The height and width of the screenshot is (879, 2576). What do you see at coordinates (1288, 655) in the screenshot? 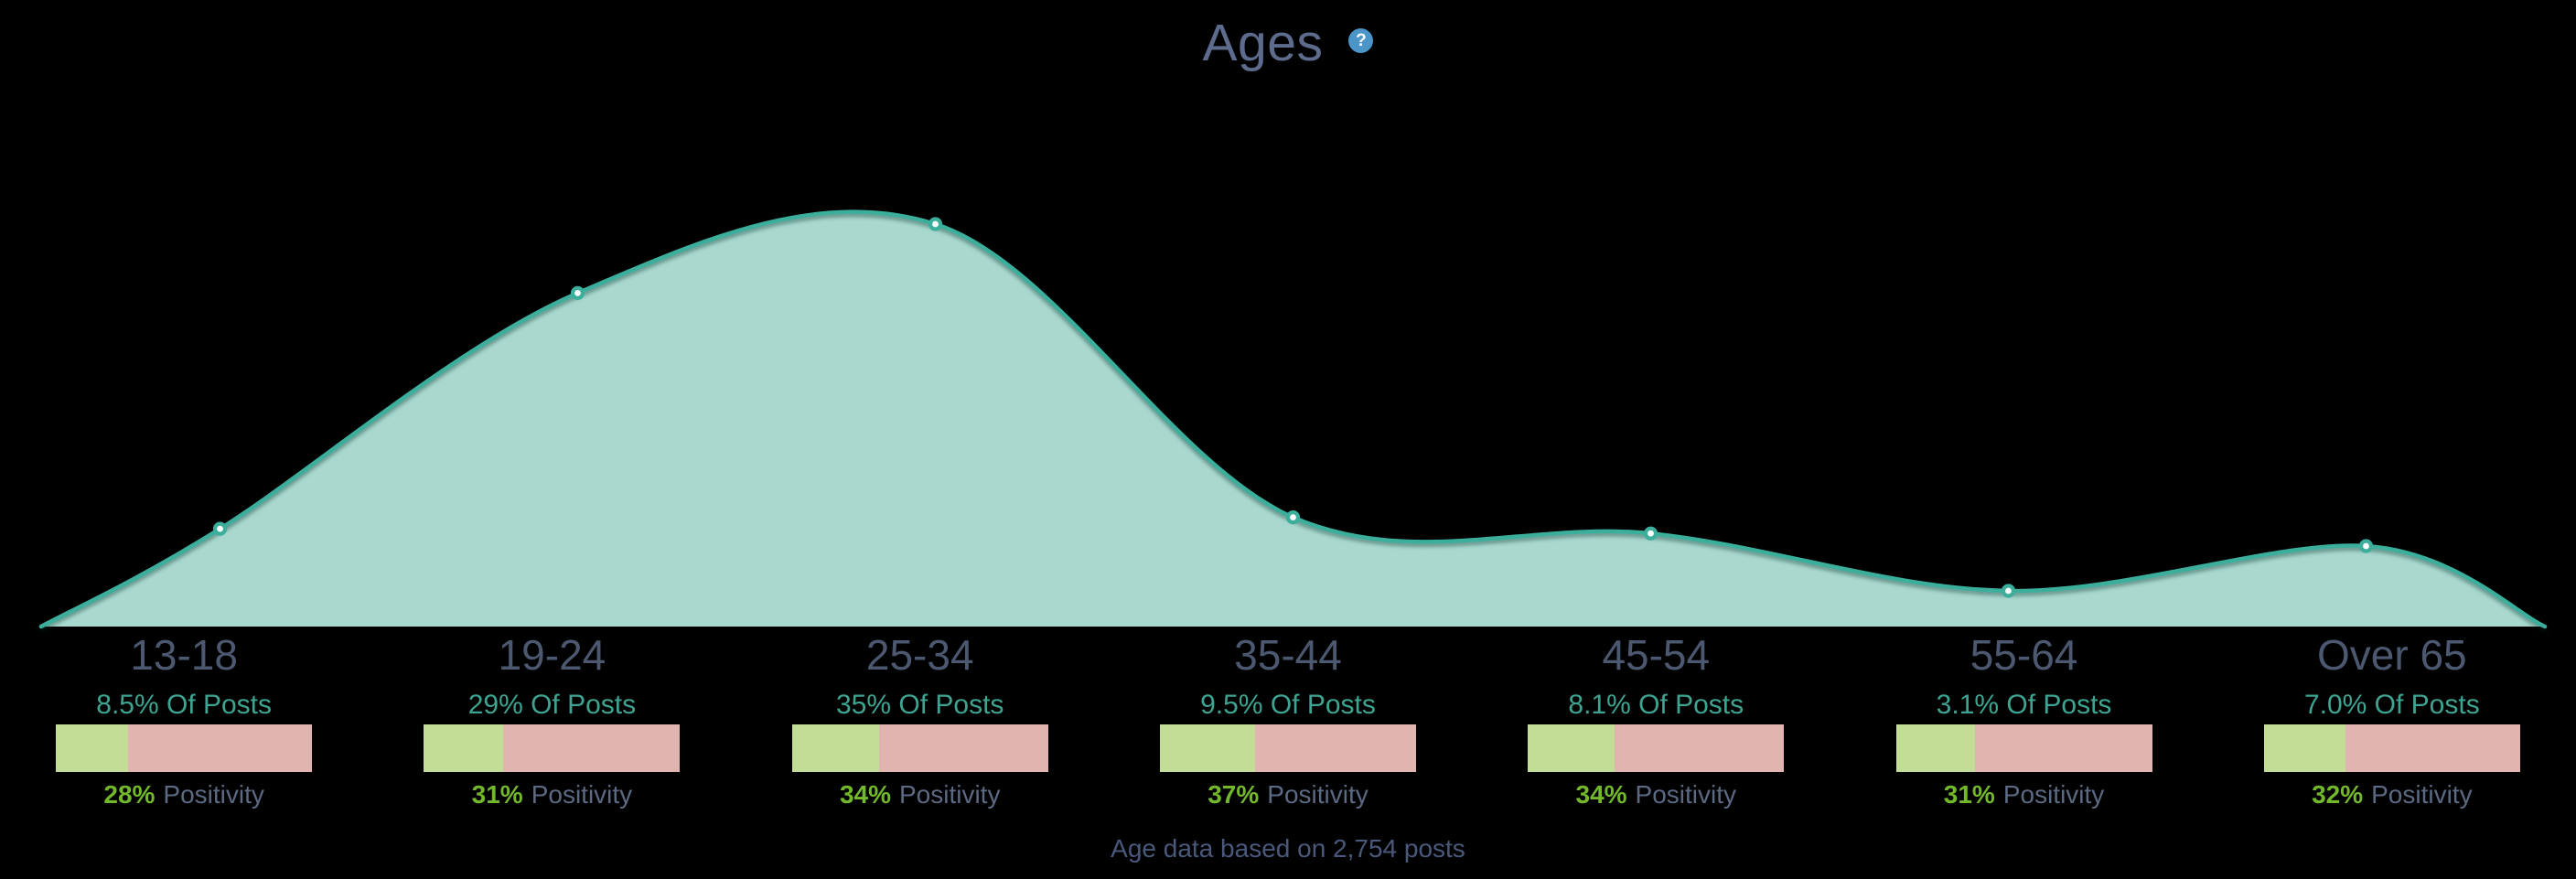
I see `age-label: 35-44` at bounding box center [1288, 655].